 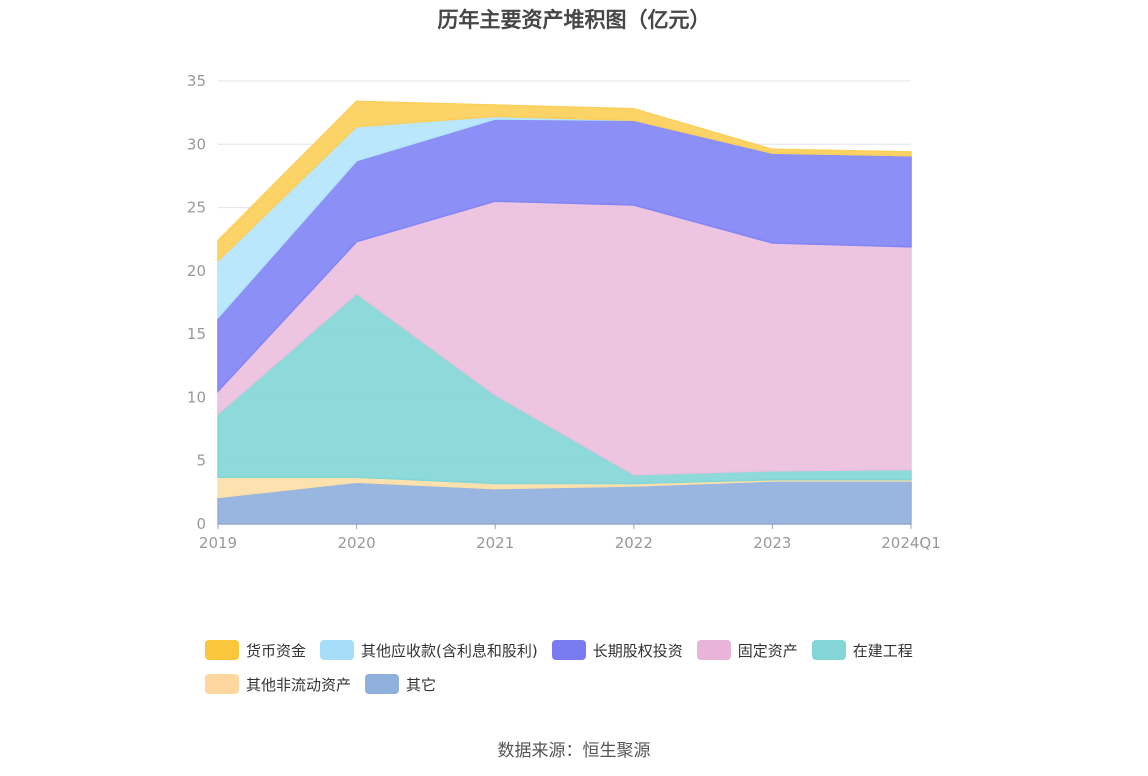 What do you see at coordinates (637, 650) in the screenshot?
I see `legend-label: 长期股权投资` at bounding box center [637, 650].